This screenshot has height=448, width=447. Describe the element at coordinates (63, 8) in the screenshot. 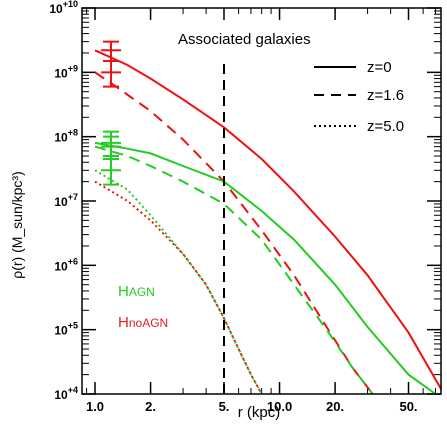

I see `y-tick-label: 10+10` at that location.